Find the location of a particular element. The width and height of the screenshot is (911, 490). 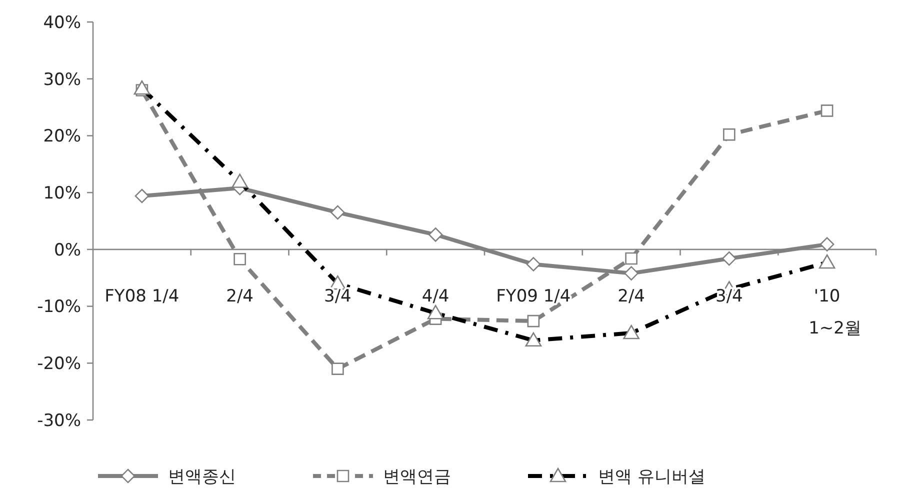

y-tick-label: 30% is located at coordinates (62, 80).